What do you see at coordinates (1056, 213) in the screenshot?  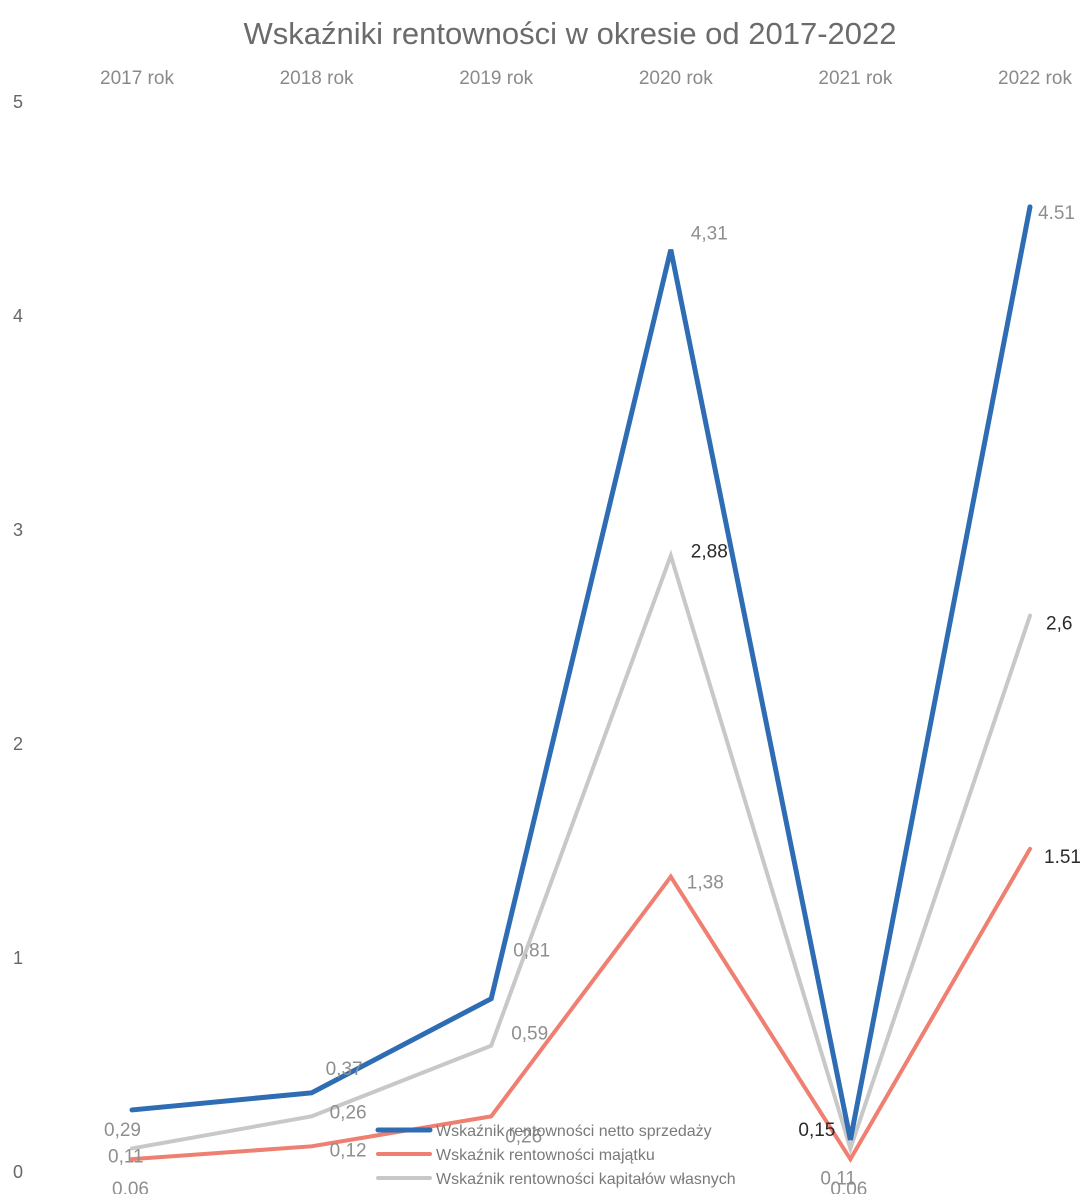 I see `data-label: 4.51` at bounding box center [1056, 213].